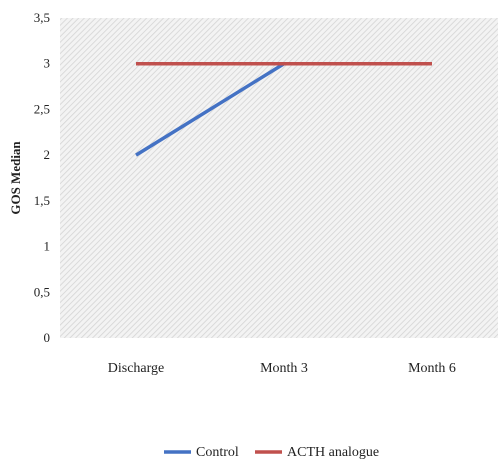 This screenshot has height=469, width=498. Describe the element at coordinates (136, 368) in the screenshot. I see `x-tick-label: Discharge` at that location.